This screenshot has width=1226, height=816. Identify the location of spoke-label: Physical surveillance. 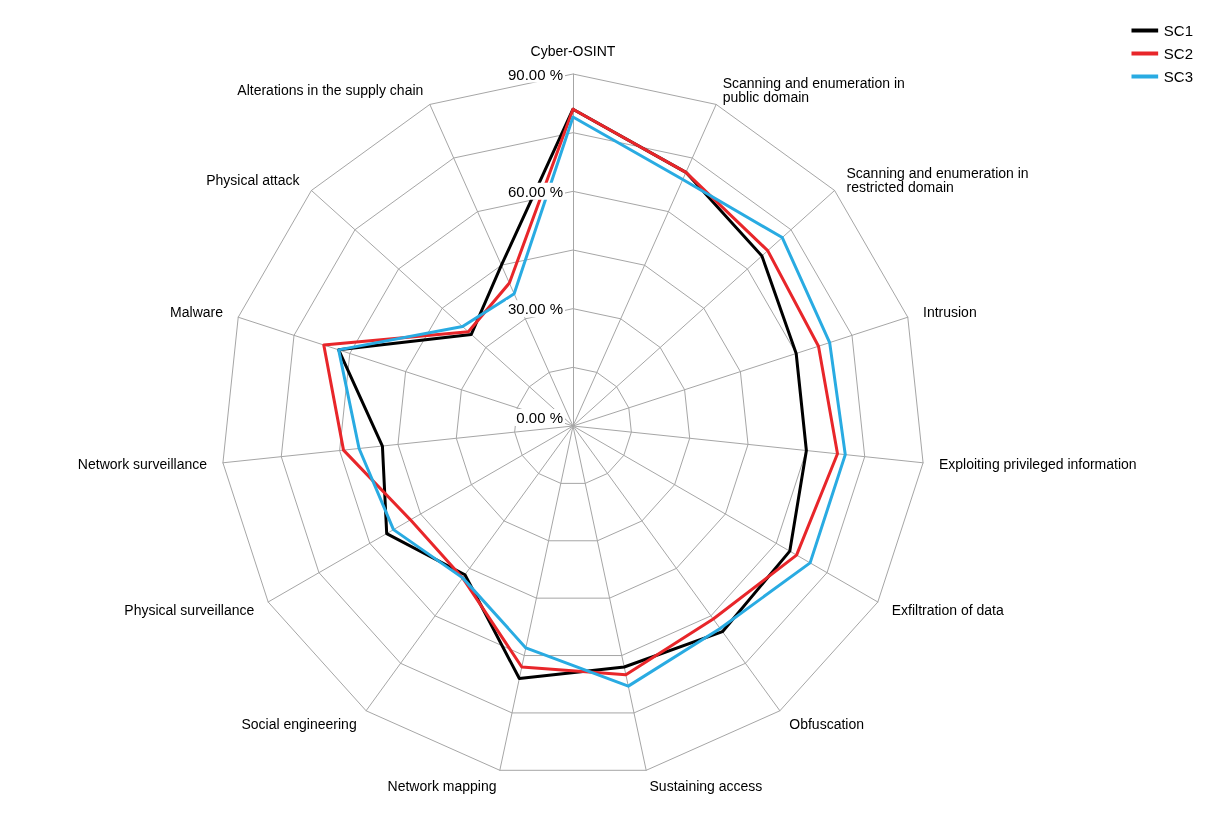
(189, 610).